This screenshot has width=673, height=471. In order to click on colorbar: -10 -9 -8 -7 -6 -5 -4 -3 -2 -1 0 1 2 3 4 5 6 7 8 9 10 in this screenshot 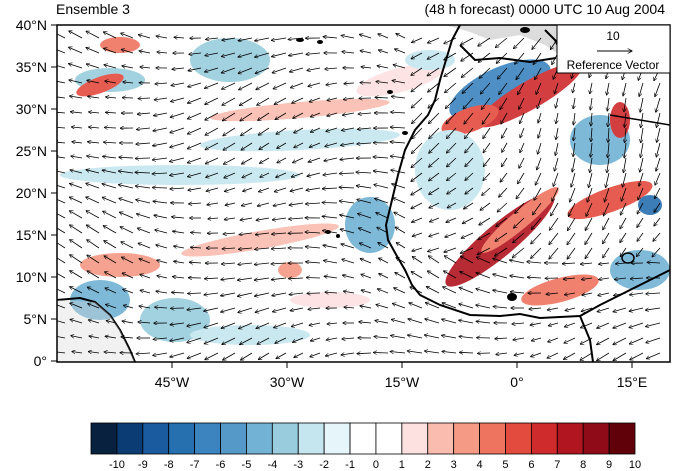, I will do `click(365, 446)`.